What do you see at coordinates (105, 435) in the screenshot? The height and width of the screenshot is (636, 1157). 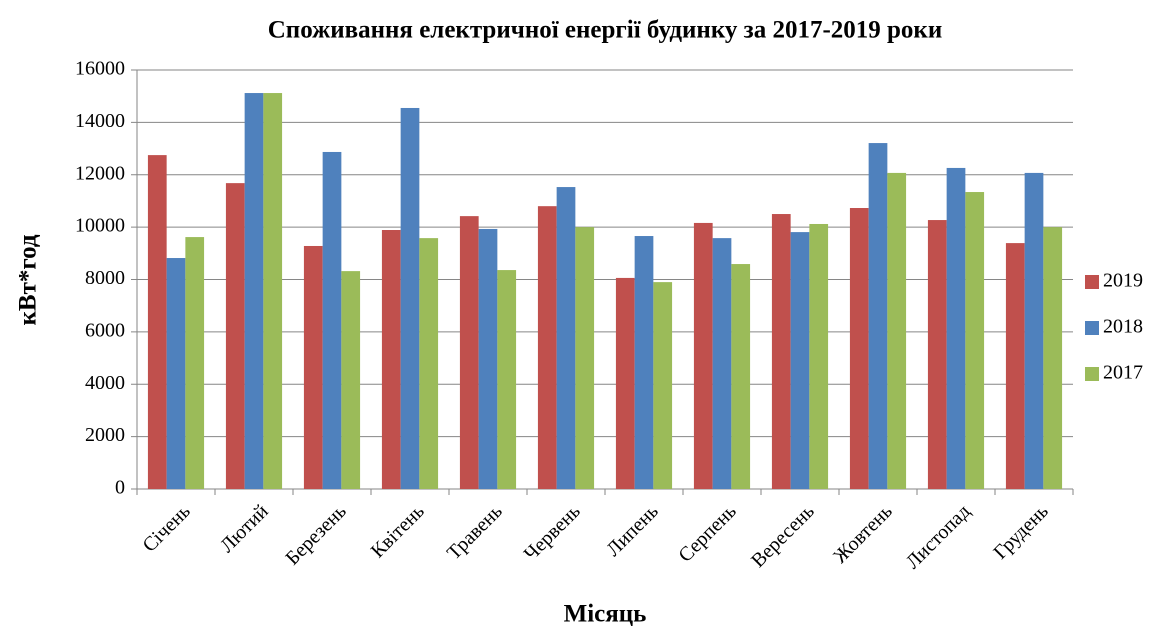 I see `y-tick-label: 2000` at bounding box center [105, 435].